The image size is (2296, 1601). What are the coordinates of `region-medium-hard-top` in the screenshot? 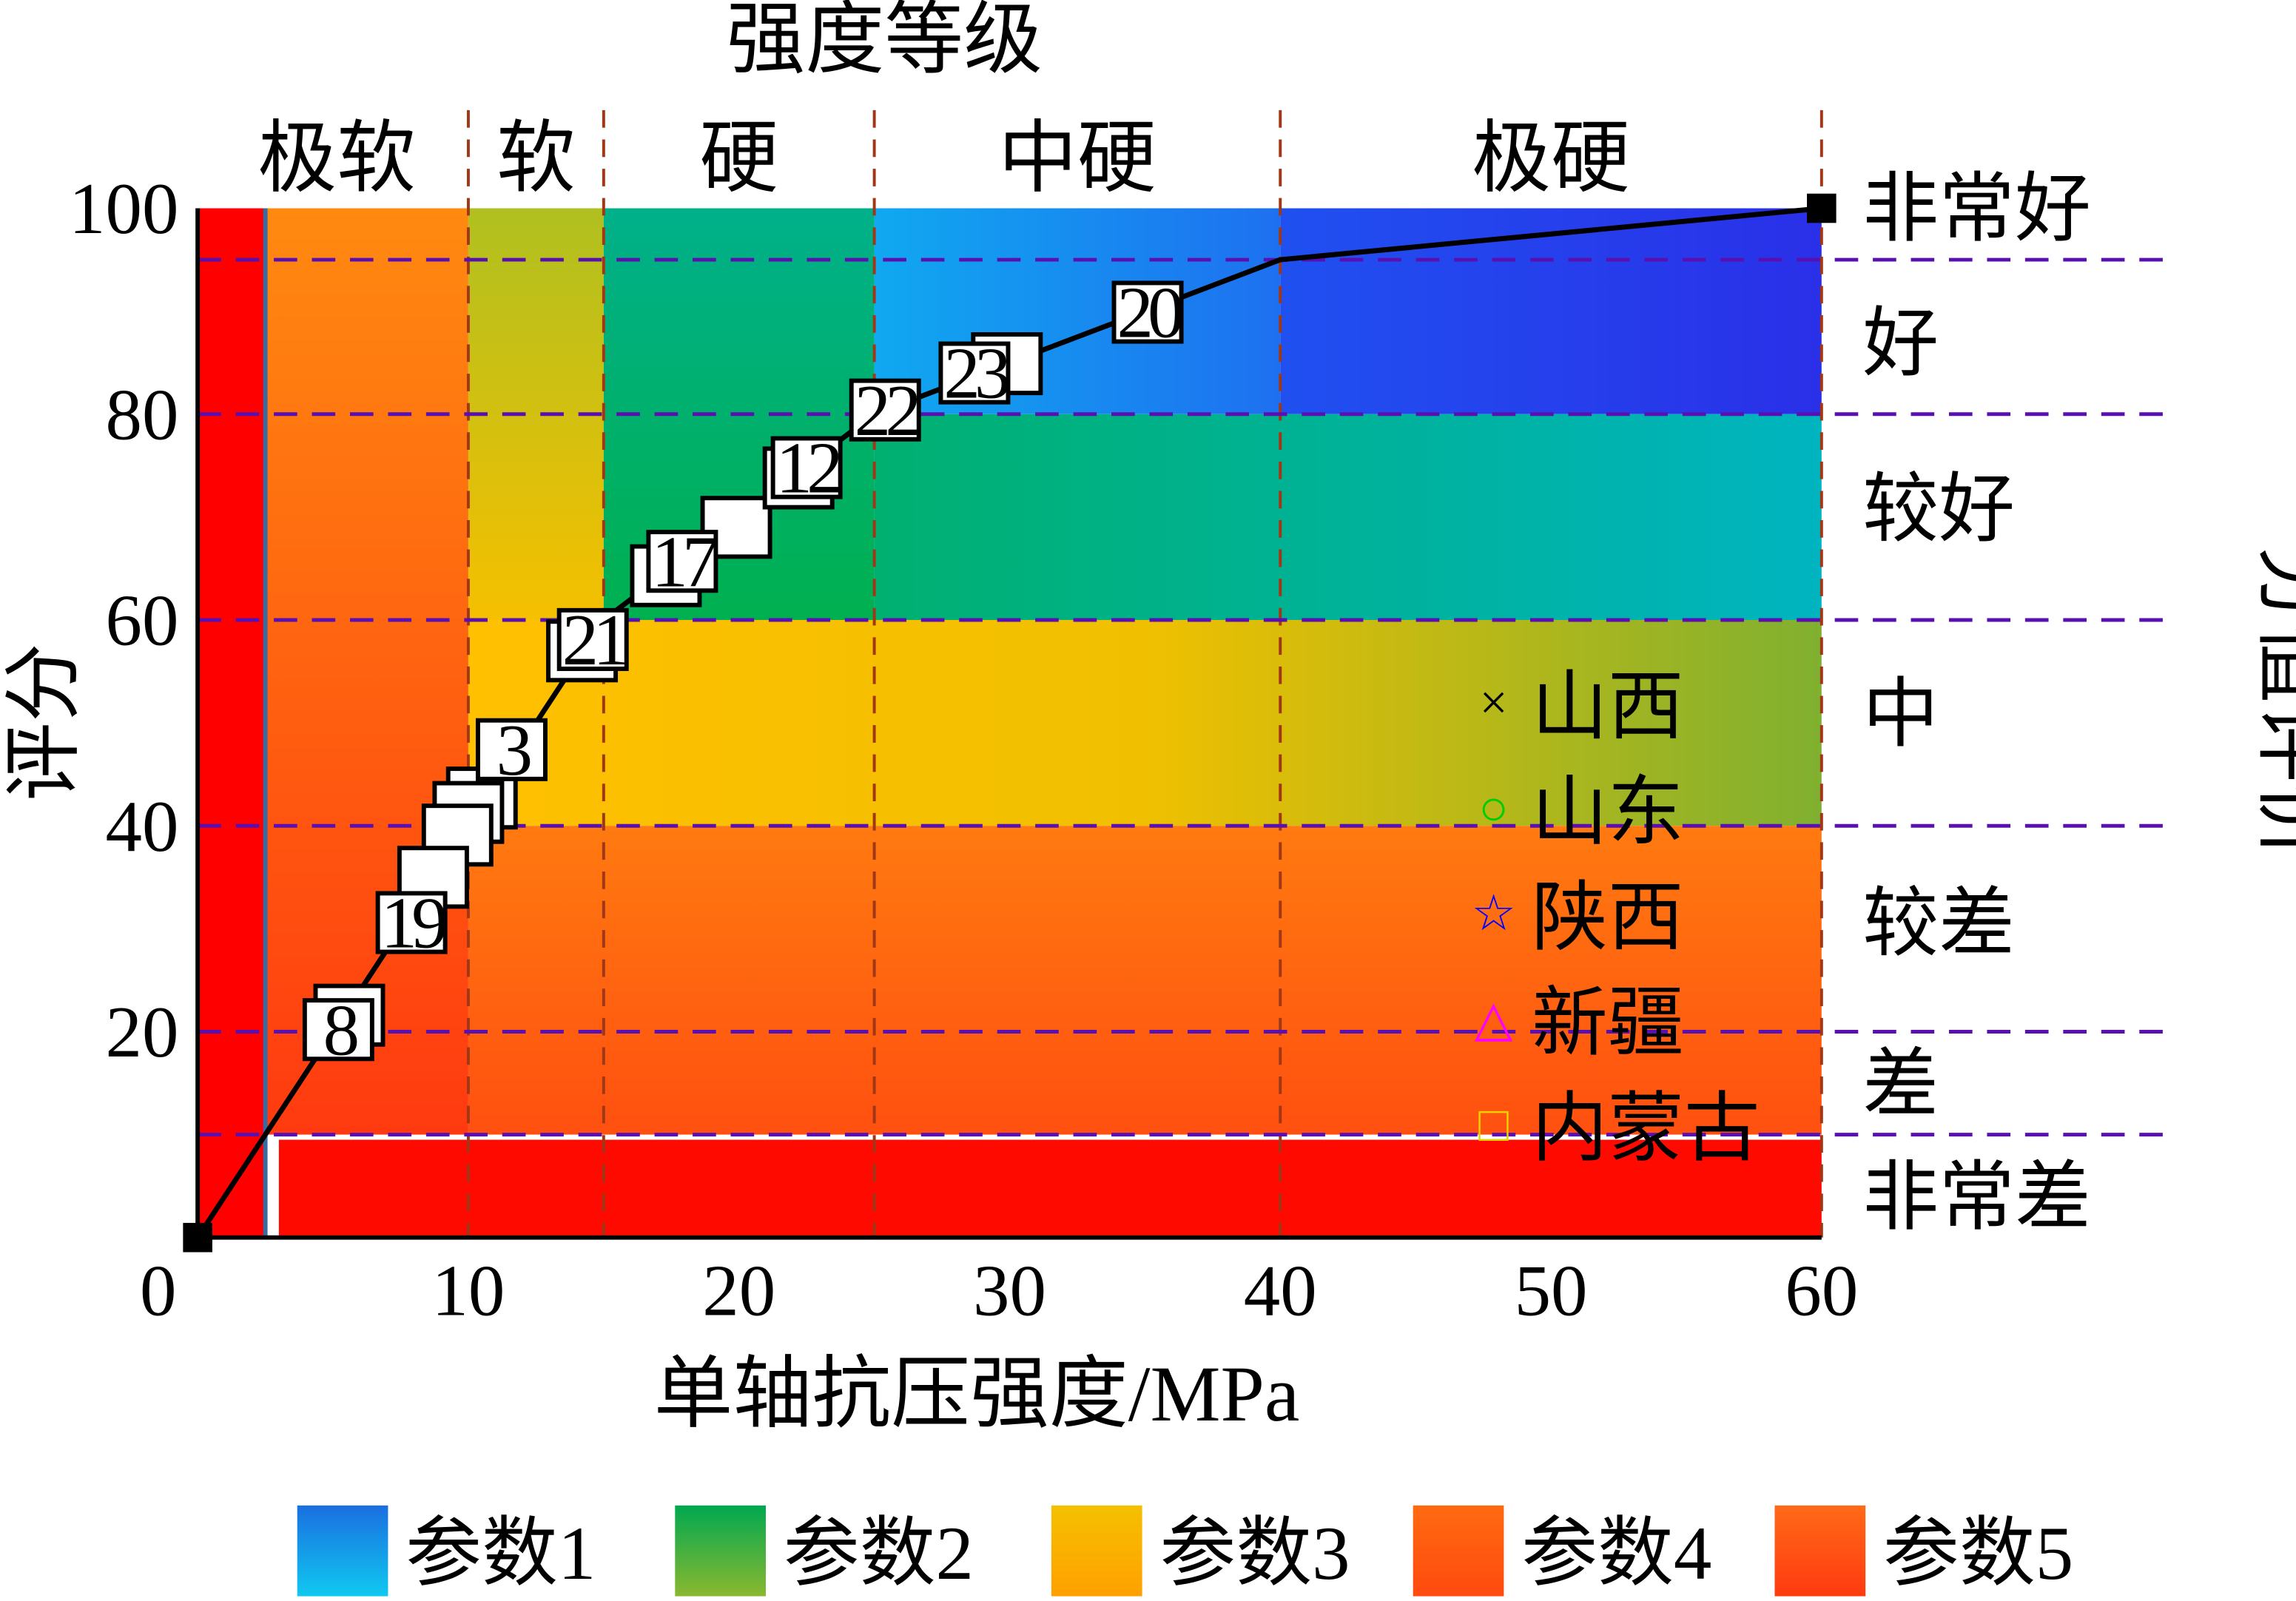 It's located at (1077, 311).